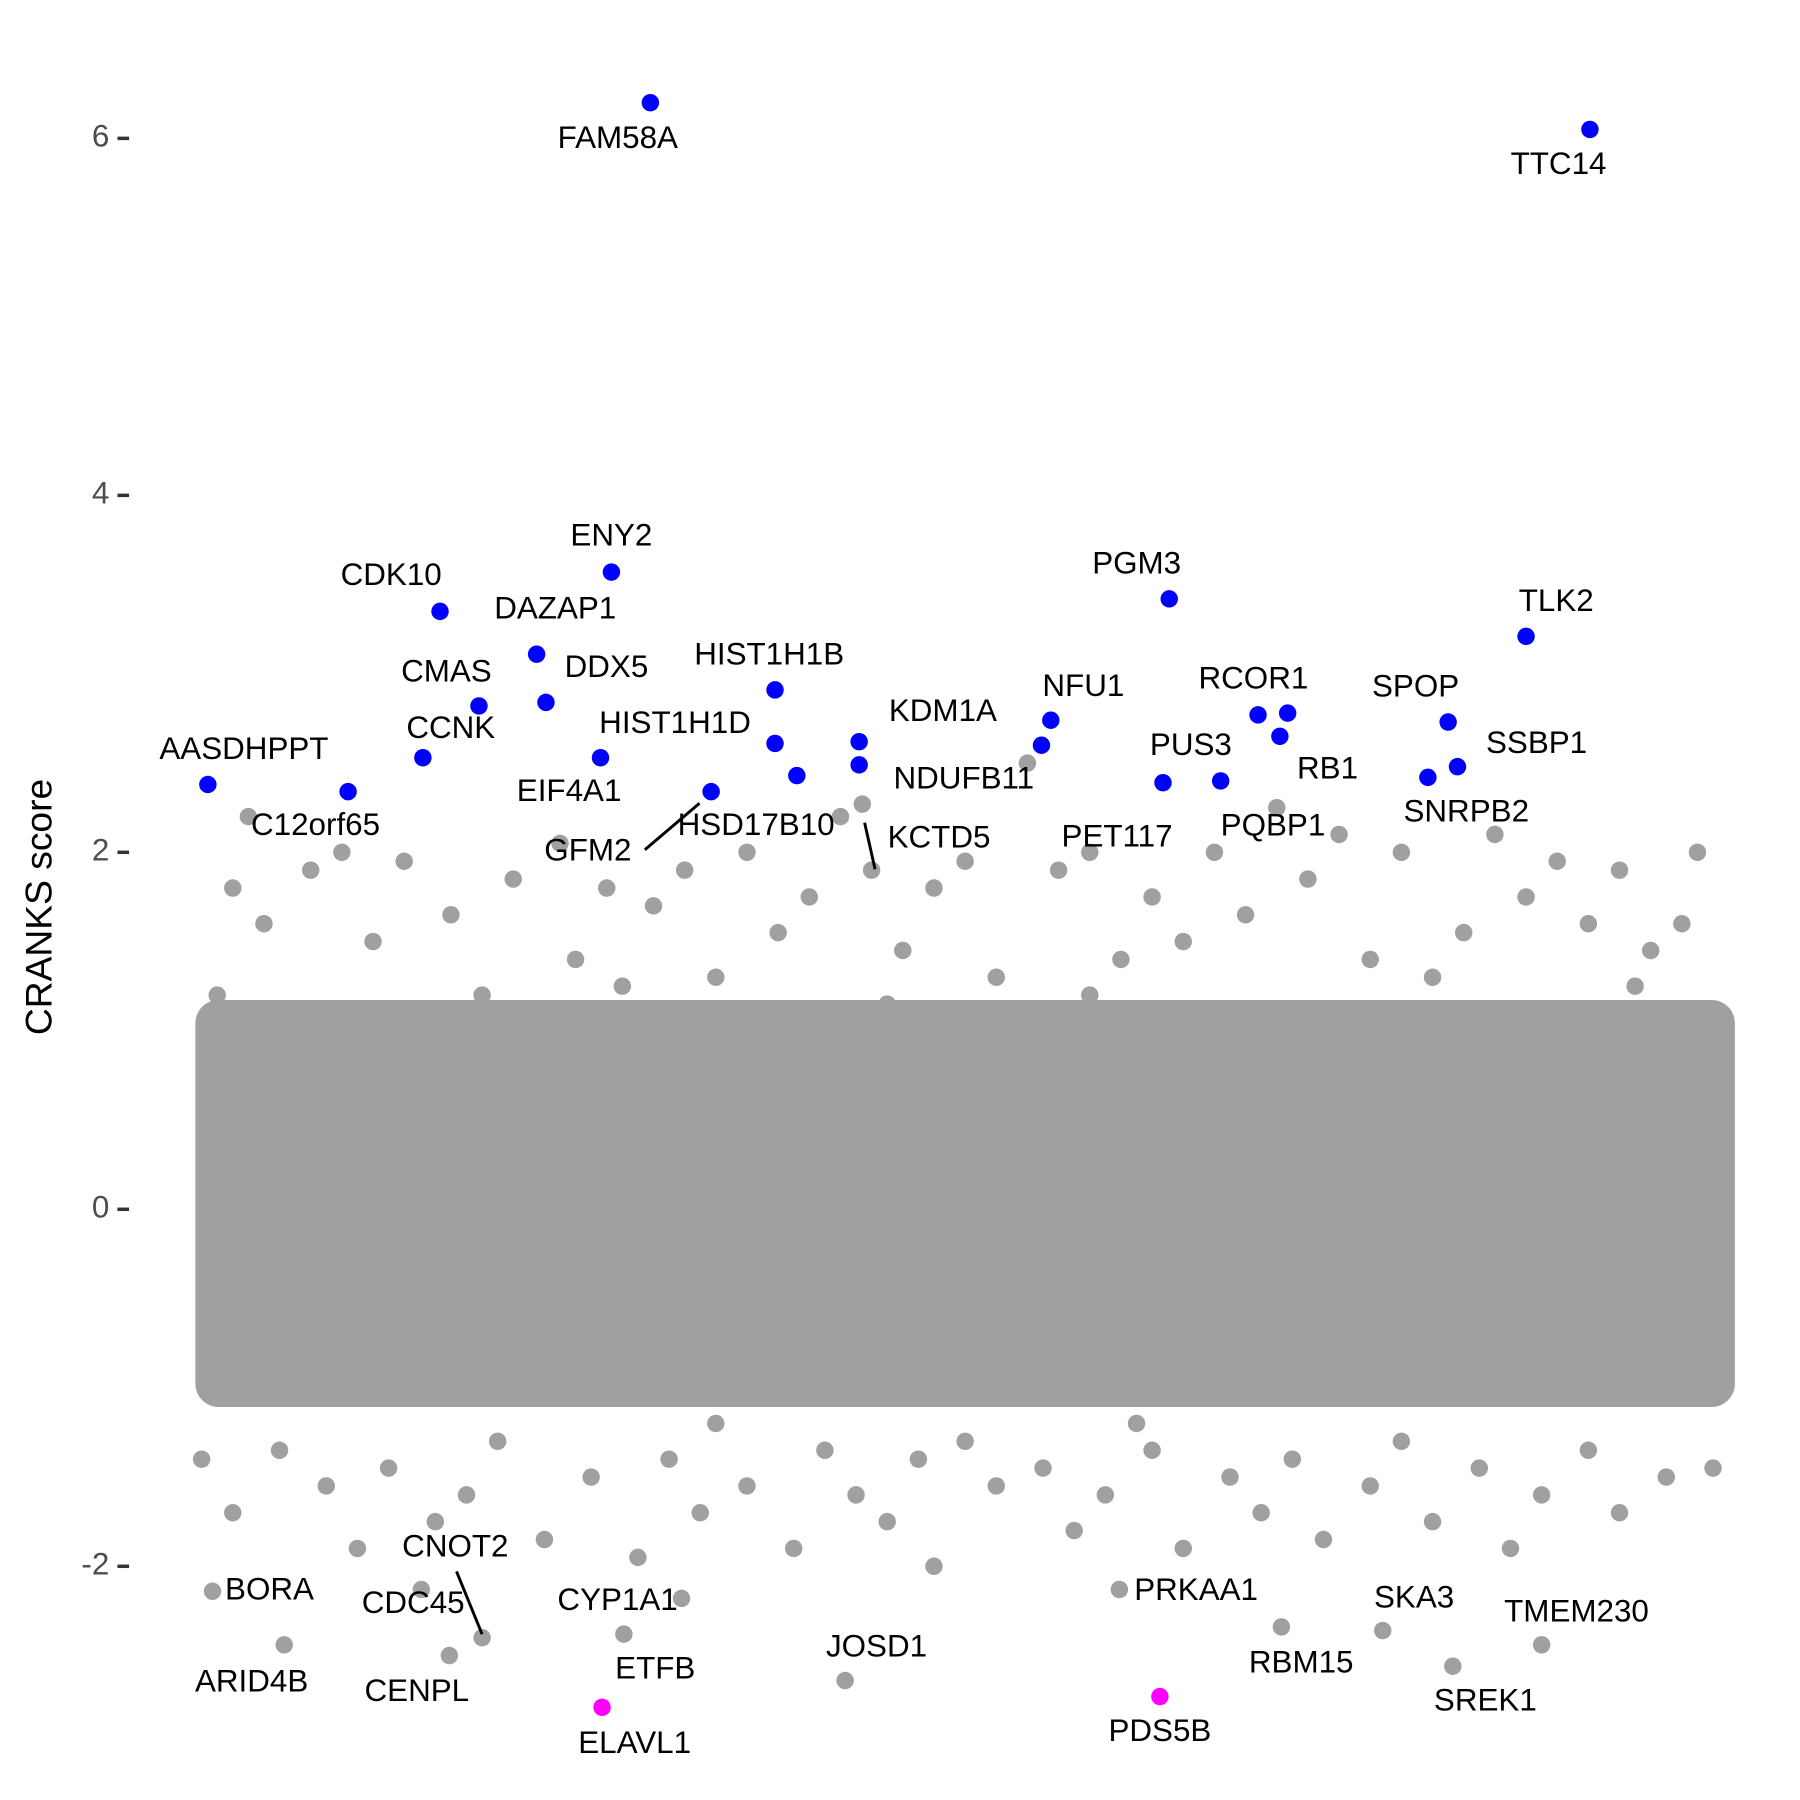 This screenshot has height=1800, width=1800. I want to click on point-label: CMAS, so click(446, 671).